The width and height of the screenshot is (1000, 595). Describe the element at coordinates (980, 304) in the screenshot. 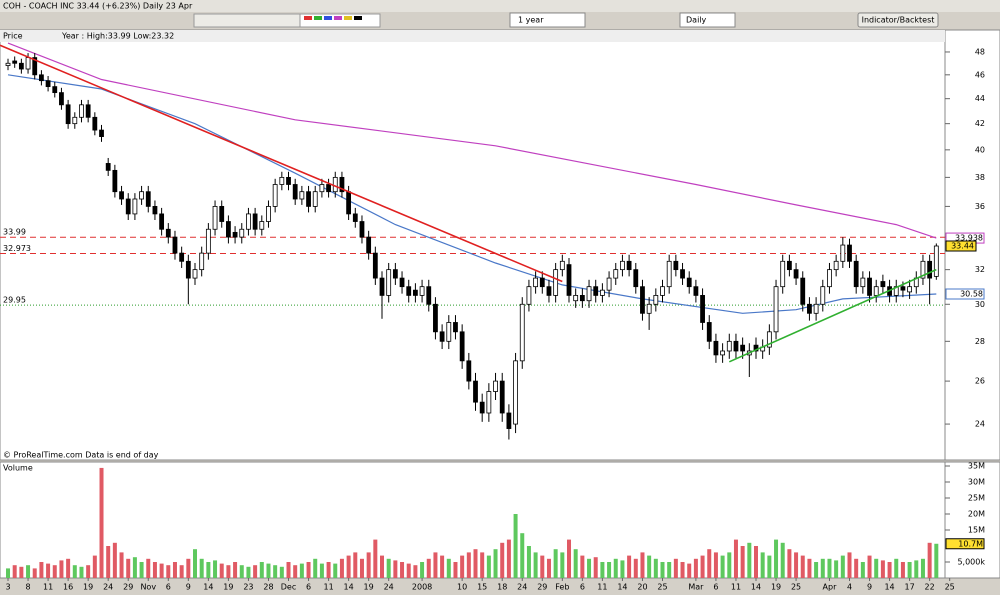

I see `y-tick-label: 30` at that location.